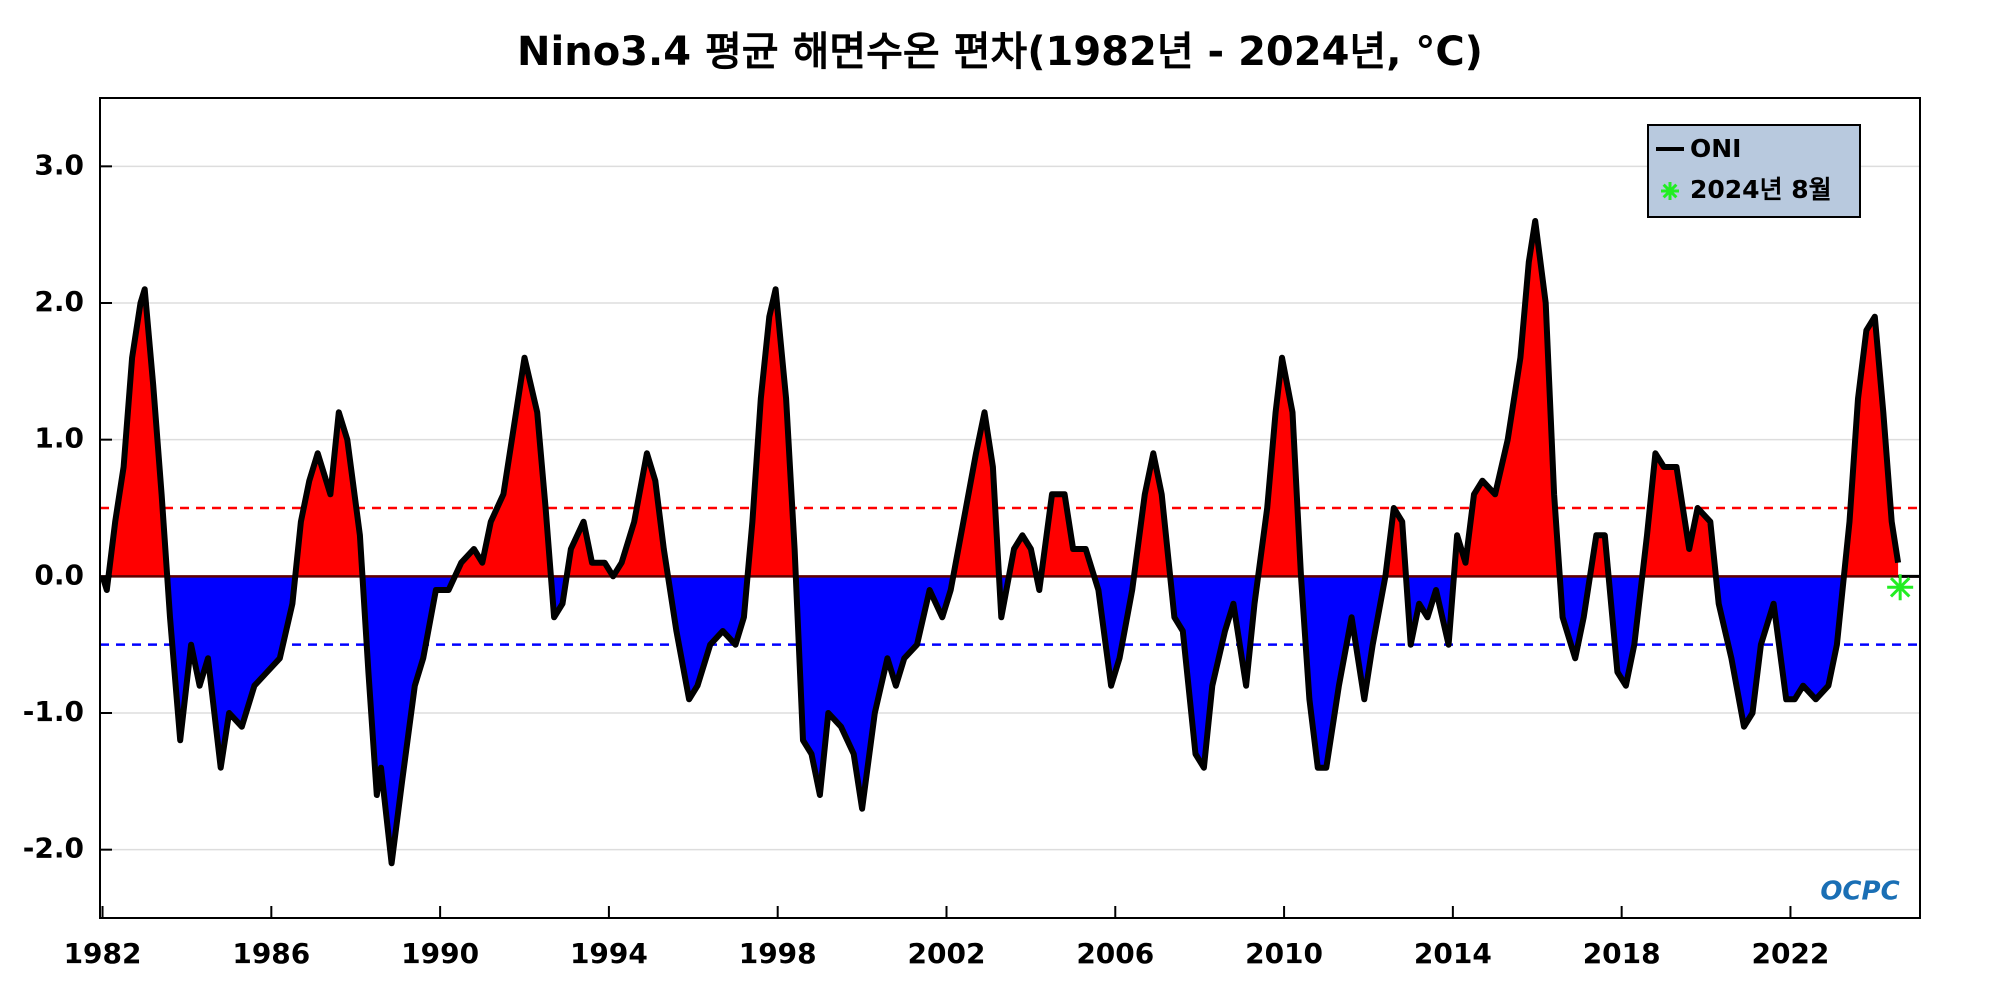  What do you see at coordinates (1790, 953) in the screenshot?
I see `x-tick-label: 2022` at bounding box center [1790, 953].